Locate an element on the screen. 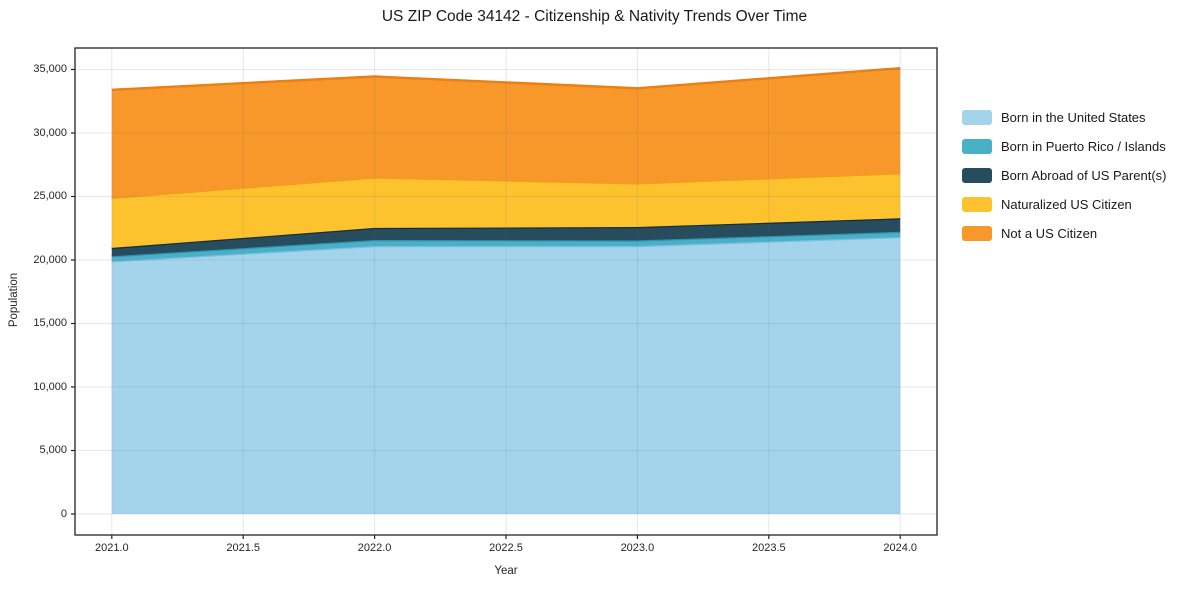  y-tick-label: 0 is located at coordinates (63, 513).